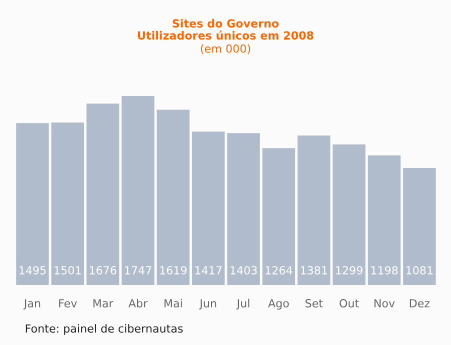 The image size is (451, 345). What do you see at coordinates (384, 303) in the screenshot?
I see `x-tick-label: Nov` at bounding box center [384, 303].